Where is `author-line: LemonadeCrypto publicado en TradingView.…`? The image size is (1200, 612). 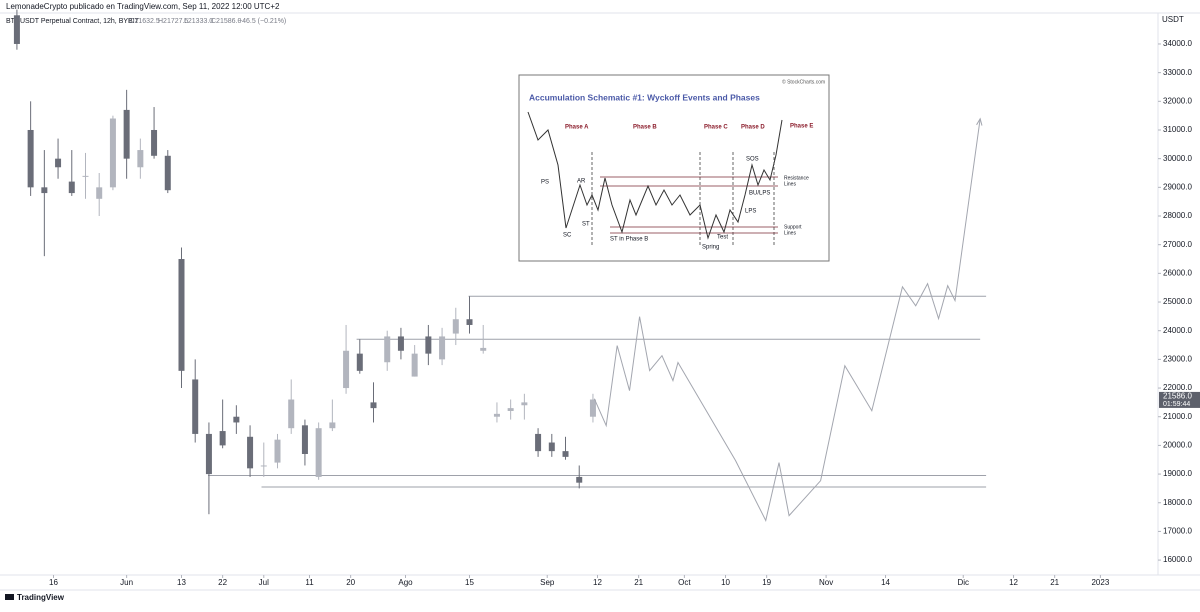 author-line: LemonadeCrypto publicado en TradingView.… is located at coordinates (143, 6).